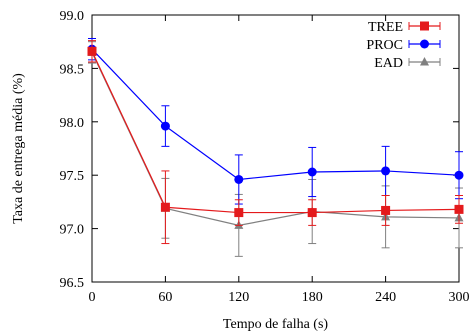 Image resolution: width=475 pixels, height=335 pixels. What do you see at coordinates (459, 297) in the screenshot?
I see `x-tick-label: 300` at bounding box center [459, 297].